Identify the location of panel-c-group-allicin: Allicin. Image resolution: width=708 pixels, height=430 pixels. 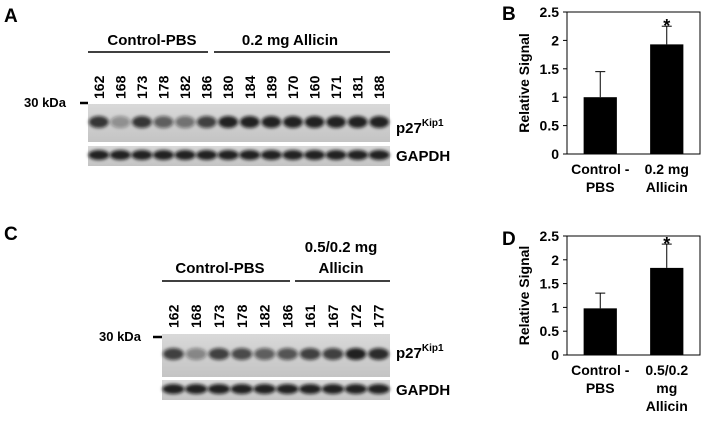
(340, 268).